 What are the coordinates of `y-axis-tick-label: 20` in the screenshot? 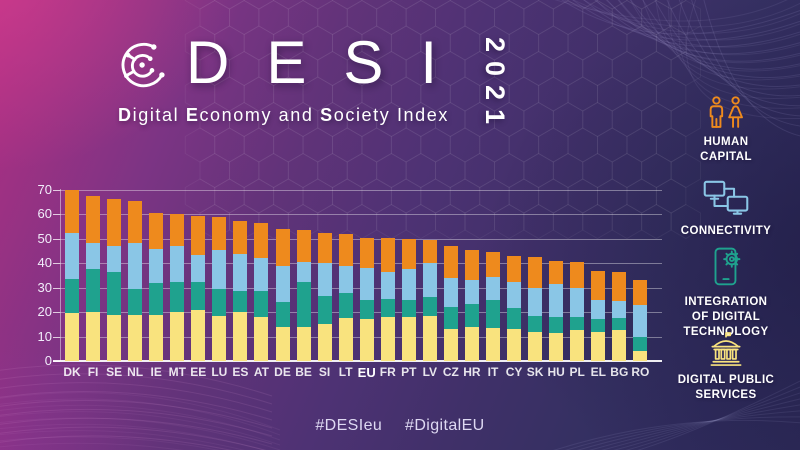 It's located at (44, 312).